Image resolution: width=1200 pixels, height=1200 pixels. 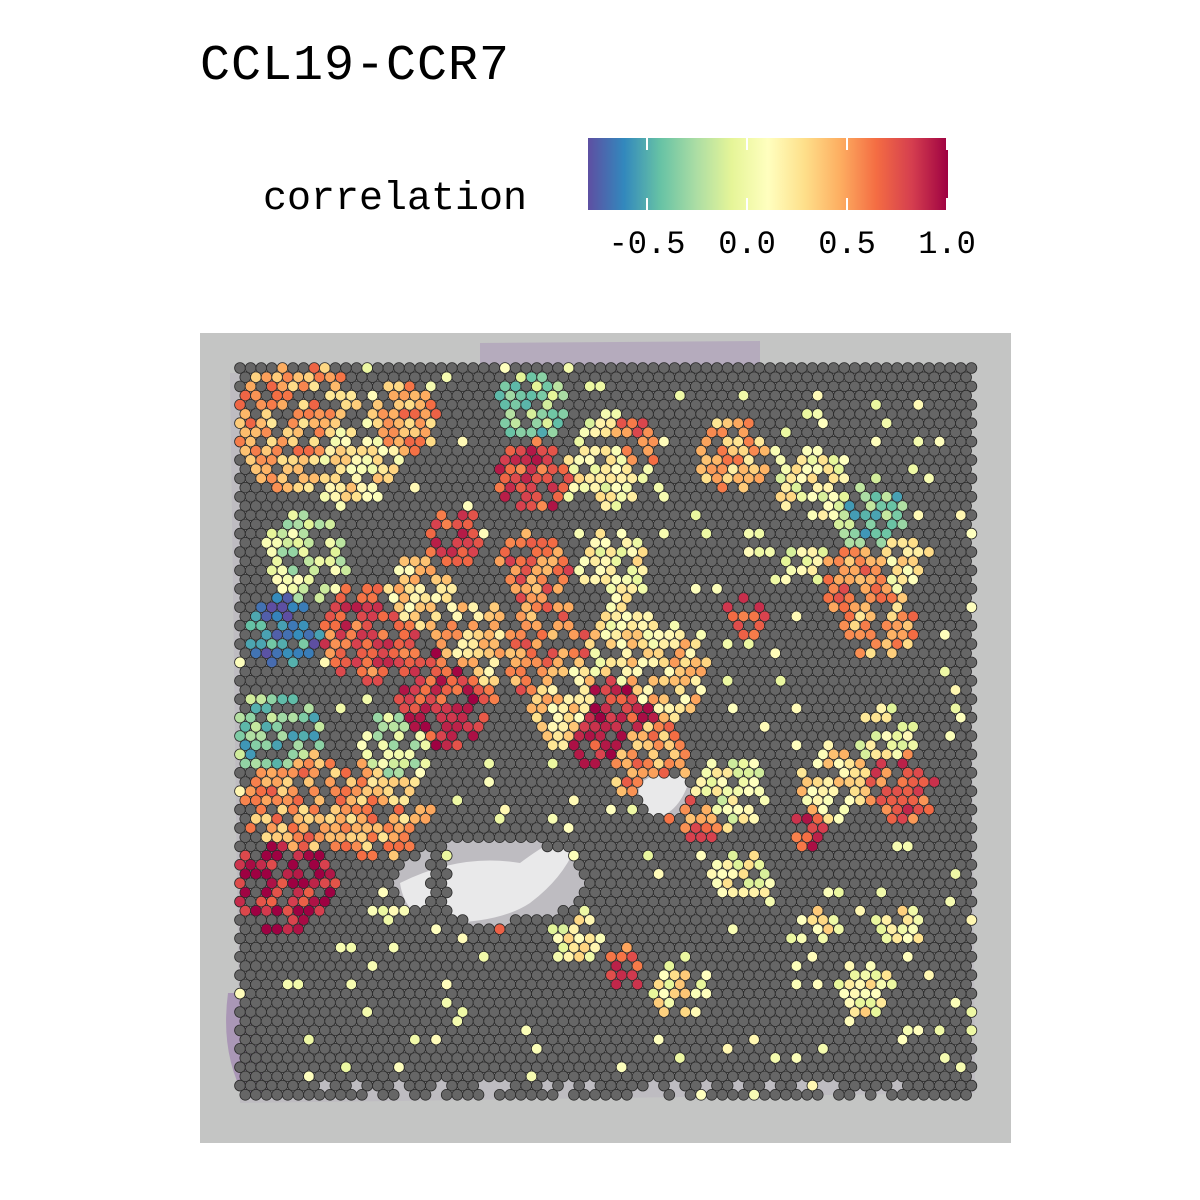 I want to click on colorbar-tick-label: 0.5, so click(x=847, y=244).